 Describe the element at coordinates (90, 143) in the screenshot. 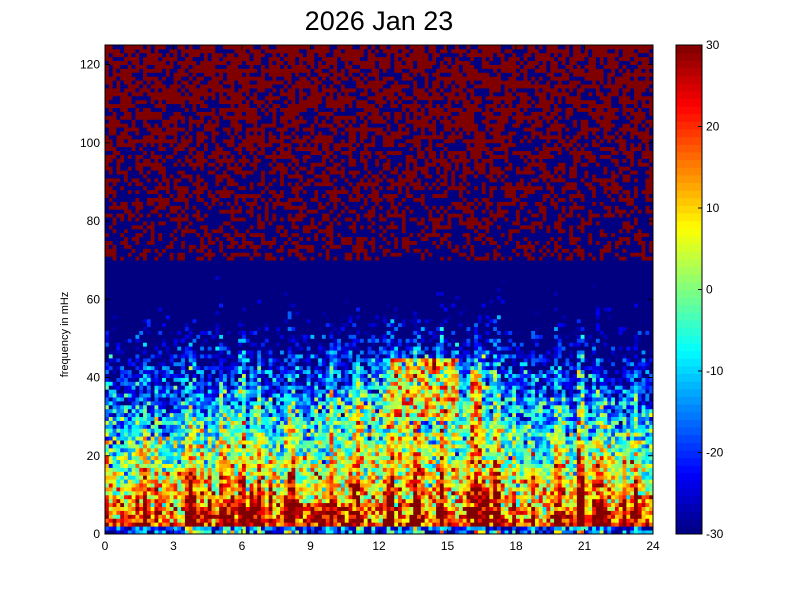

I see `y-tick-label: 100` at that location.